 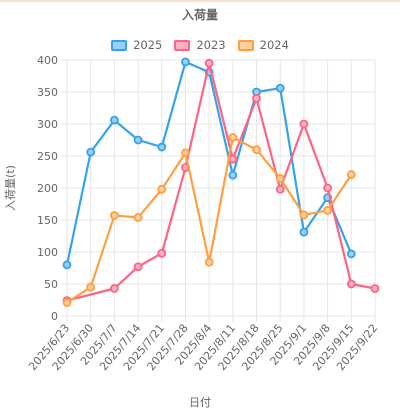 What do you see at coordinates (182, 45) in the screenshot?
I see `legend-swatch-2023` at bounding box center [182, 45].